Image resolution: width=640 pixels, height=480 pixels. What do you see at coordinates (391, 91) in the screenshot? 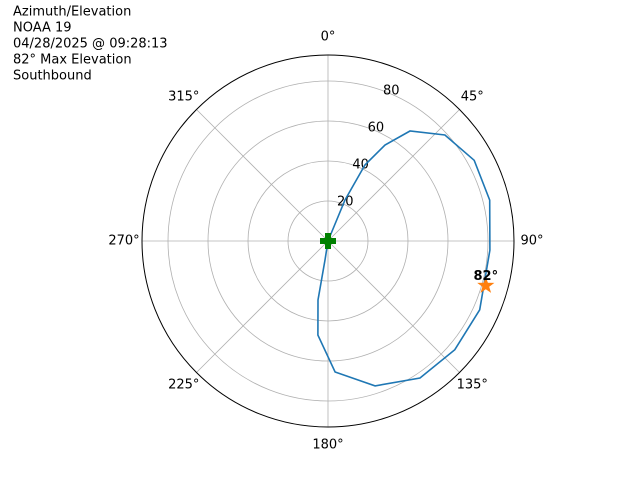
I see `r-tick-label: 80` at bounding box center [391, 91].